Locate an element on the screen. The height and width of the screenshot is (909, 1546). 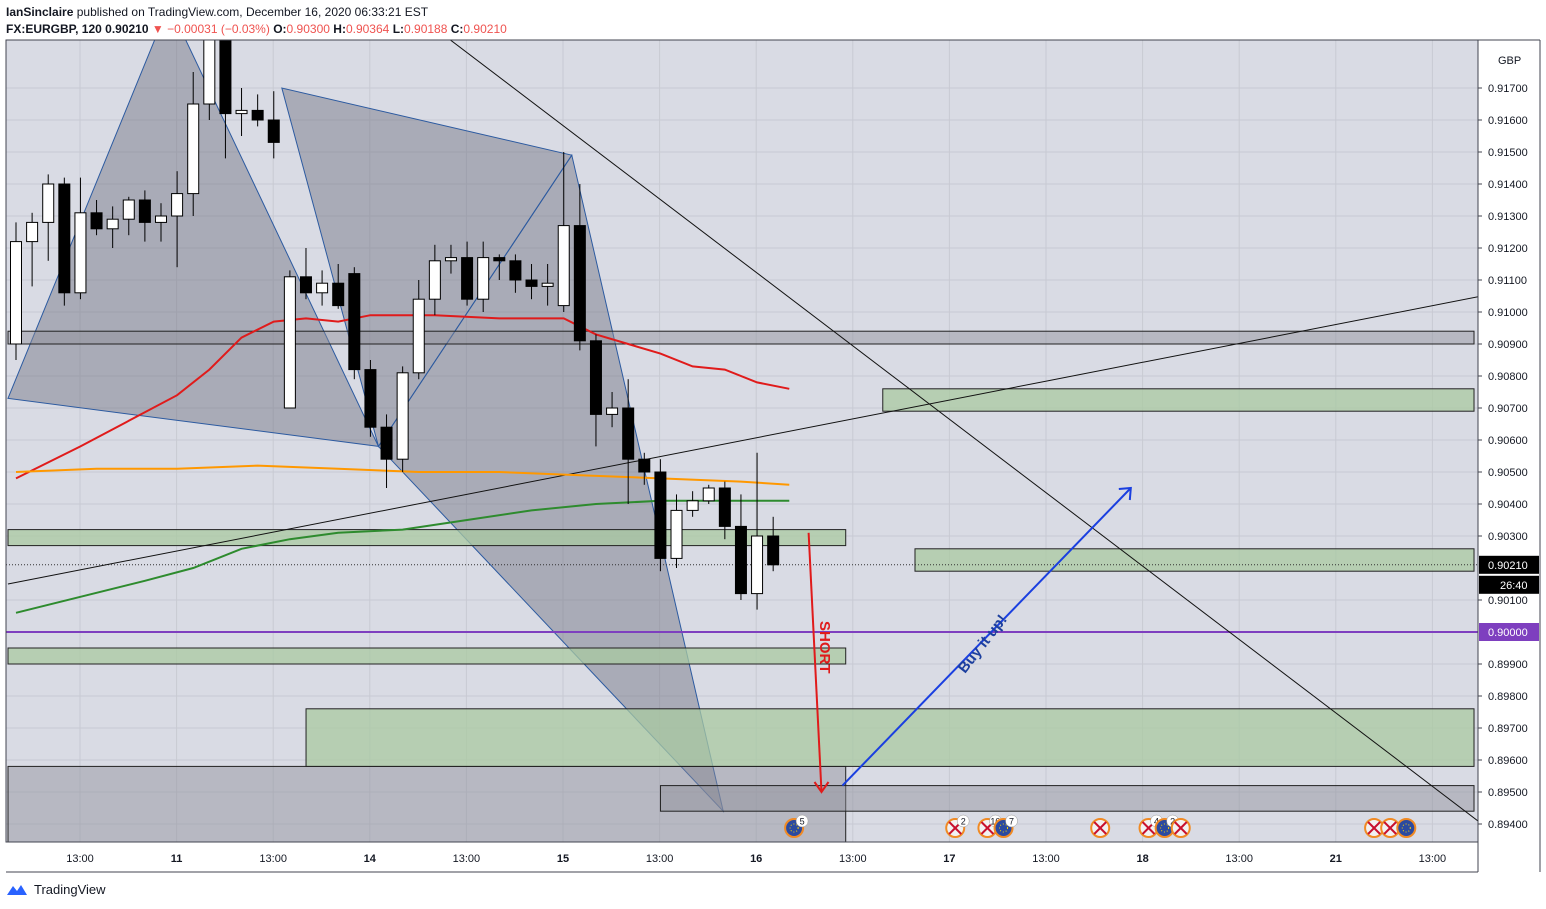
event-count: 7 is located at coordinates (1011, 822).